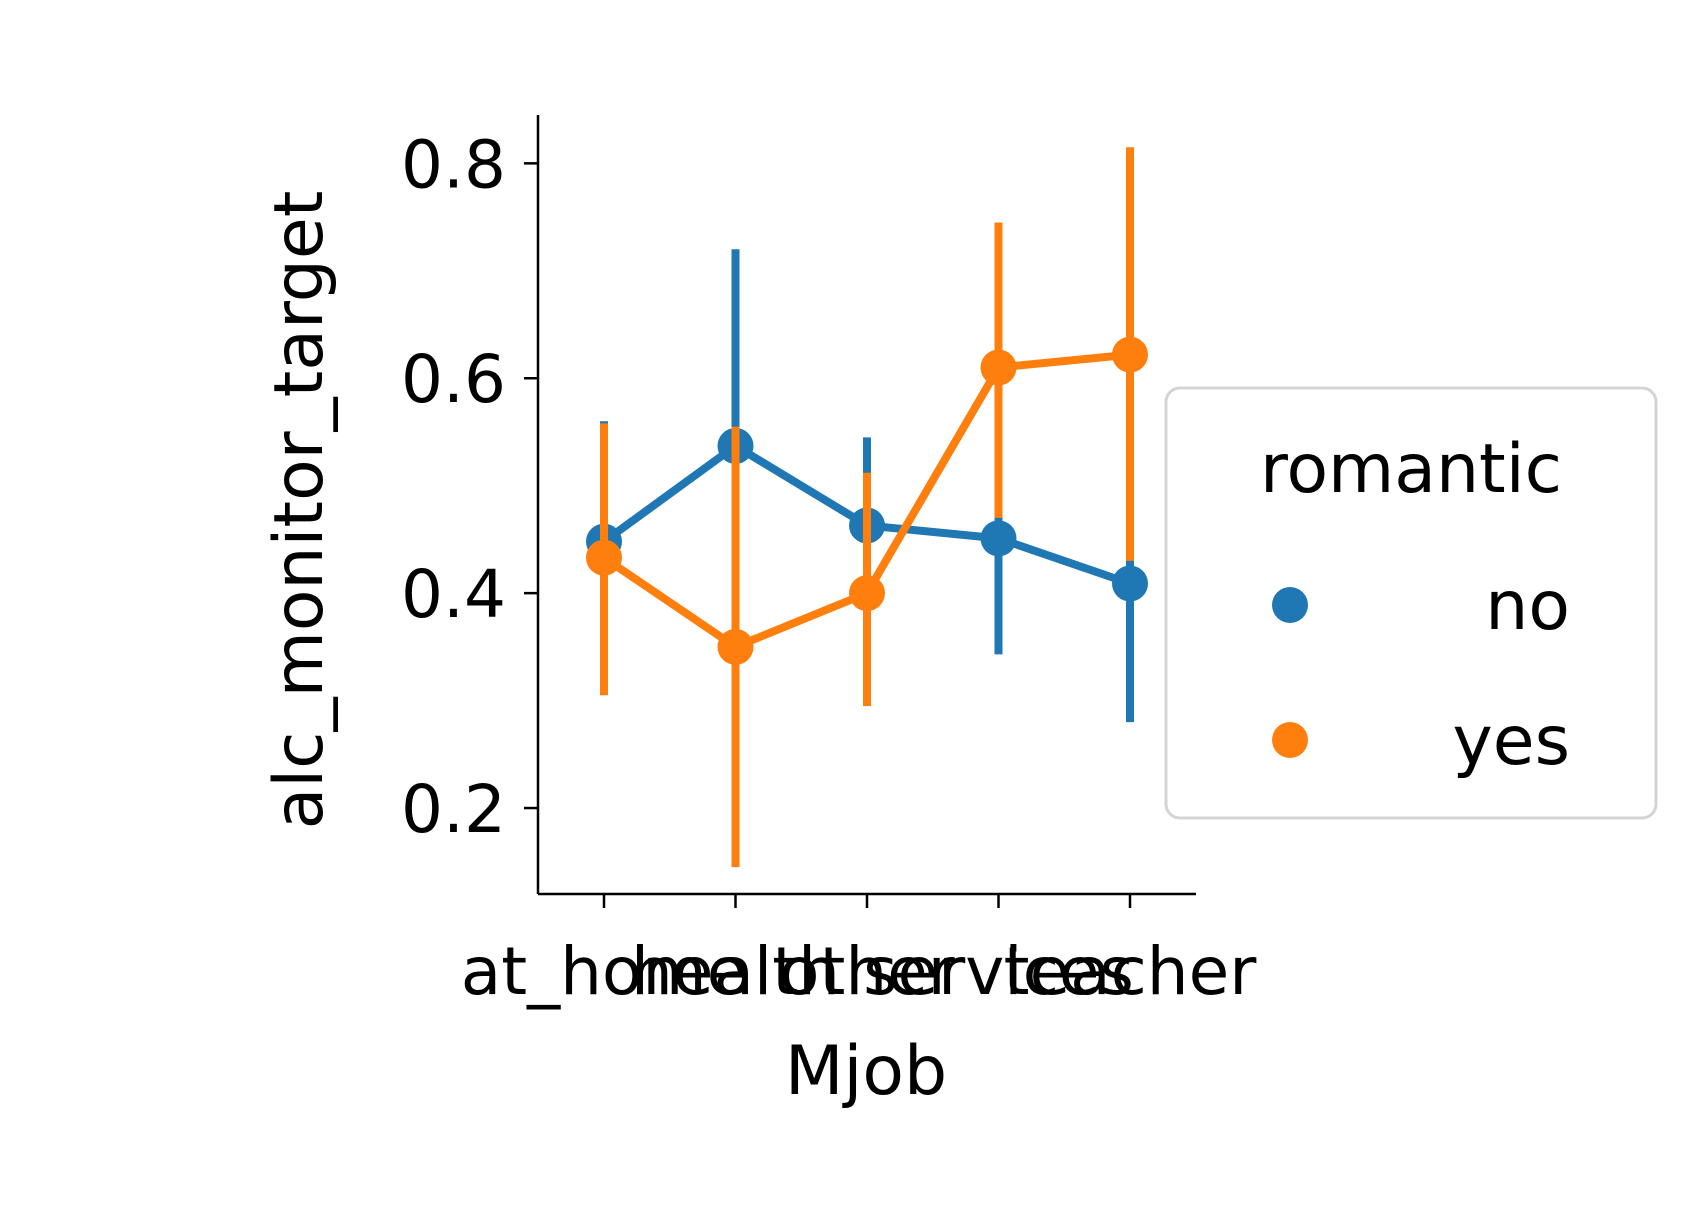 The height and width of the screenshot is (1205, 1688). Describe the element at coordinates (469, 487) in the screenshot. I see `y-axis-ticks: 0.2 0.4 0.6 0.8` at that location.